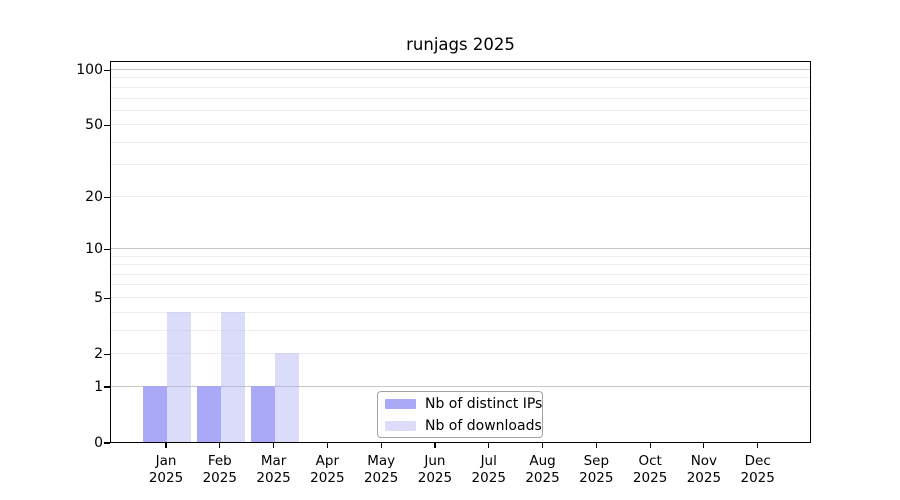  I want to click on bar-downloads-feb-2025, so click(232, 377).